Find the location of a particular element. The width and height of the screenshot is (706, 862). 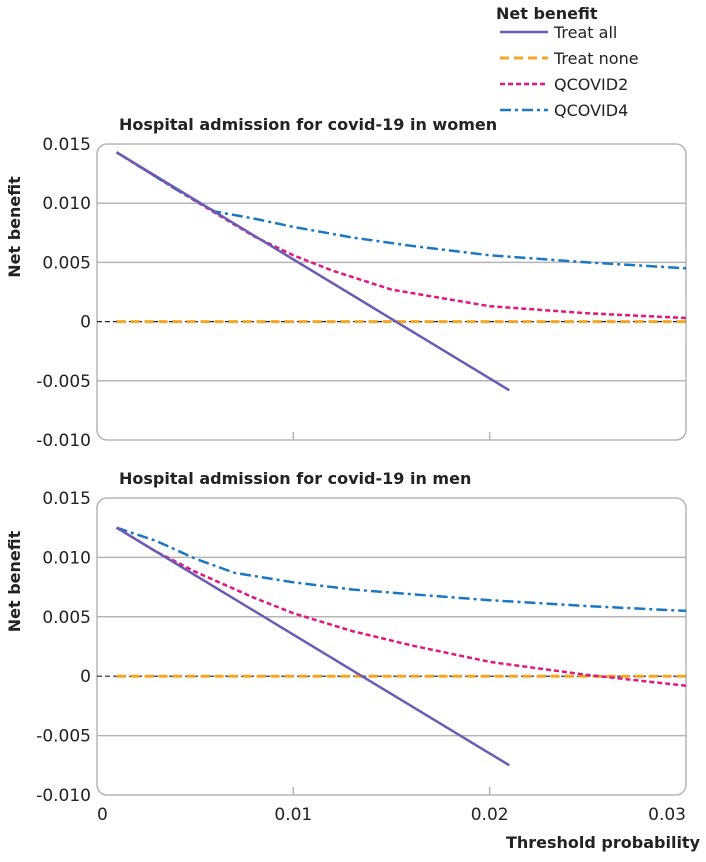

x-axis-label: Threshold probability is located at coordinates (603, 842).